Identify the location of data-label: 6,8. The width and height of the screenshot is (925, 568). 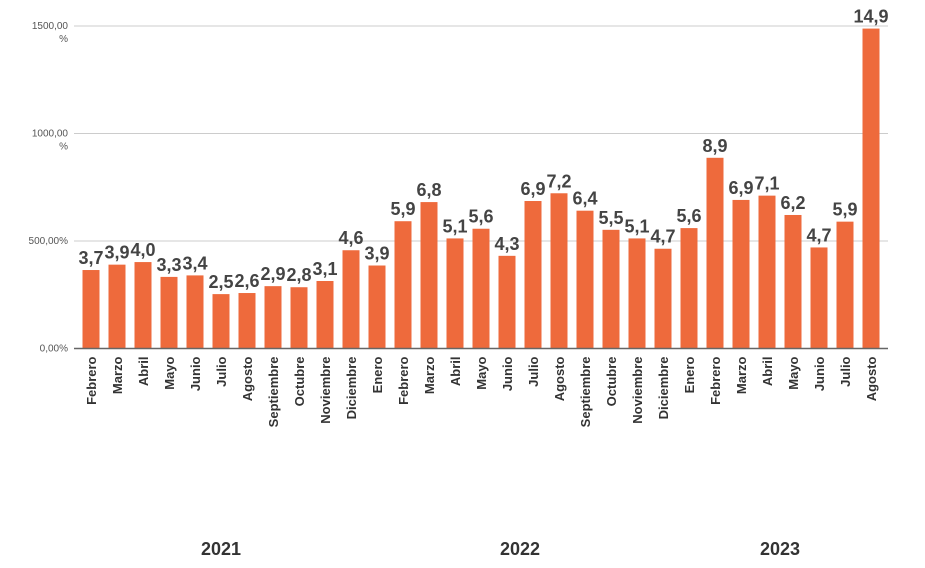
(428, 190).